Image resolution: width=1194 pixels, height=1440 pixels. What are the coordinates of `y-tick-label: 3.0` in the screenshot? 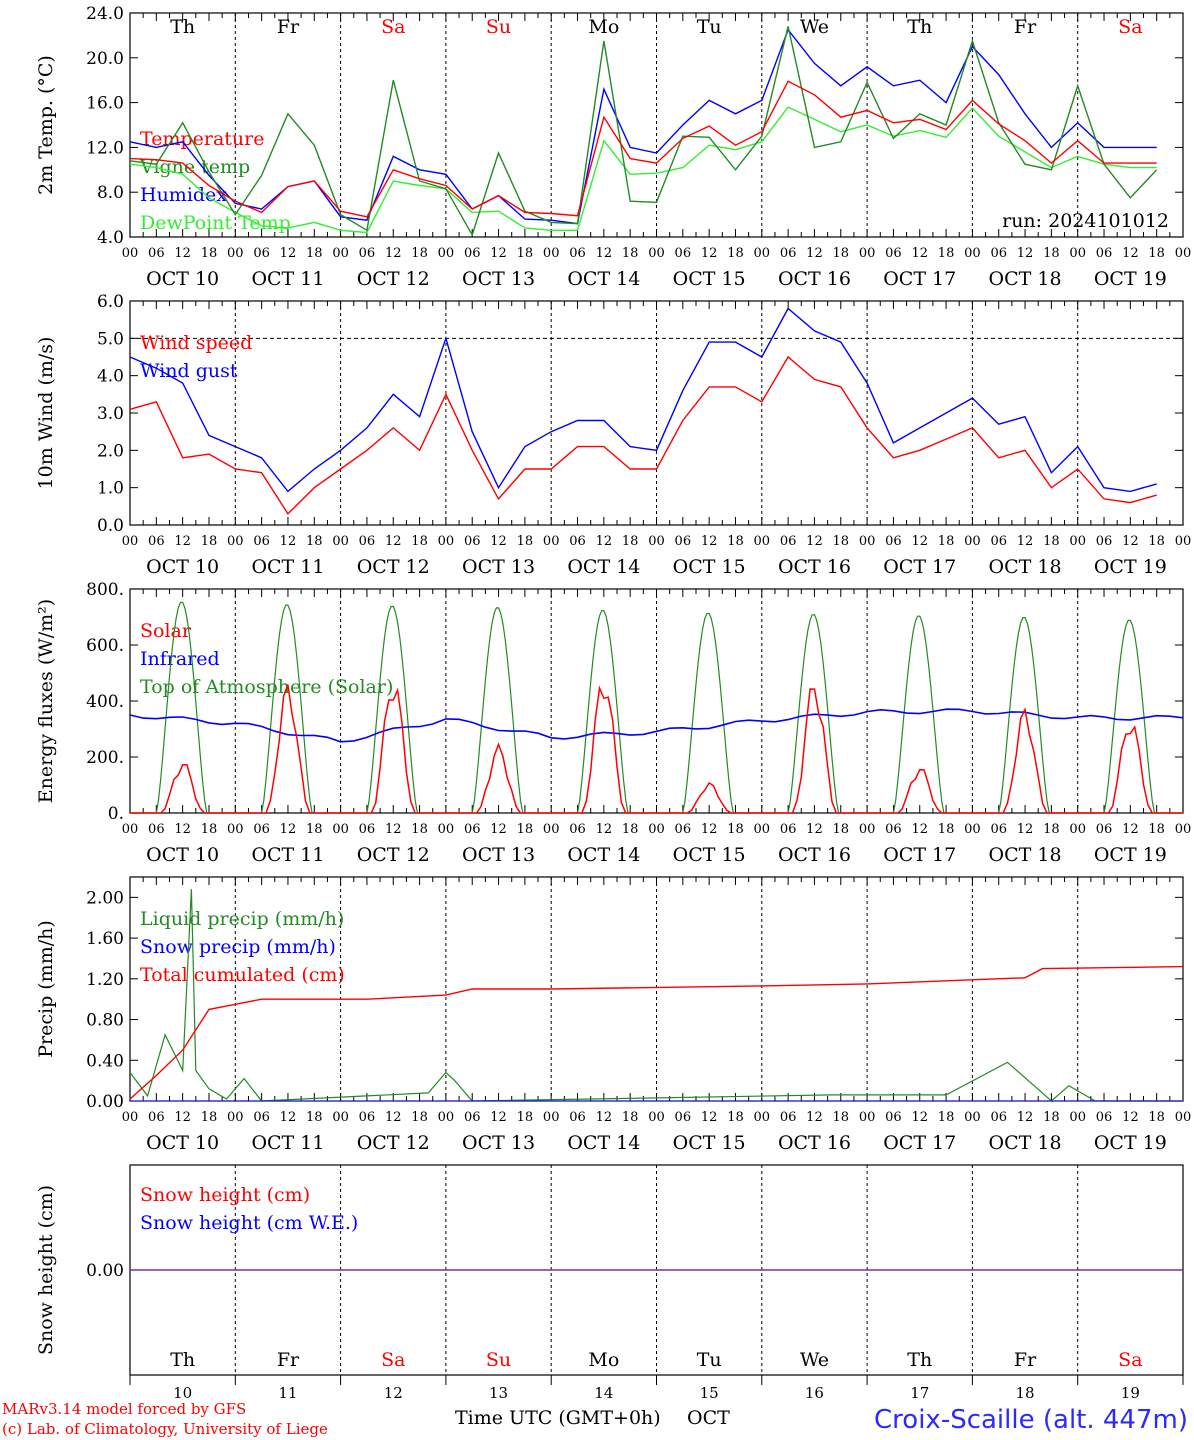 It's located at (110, 414).